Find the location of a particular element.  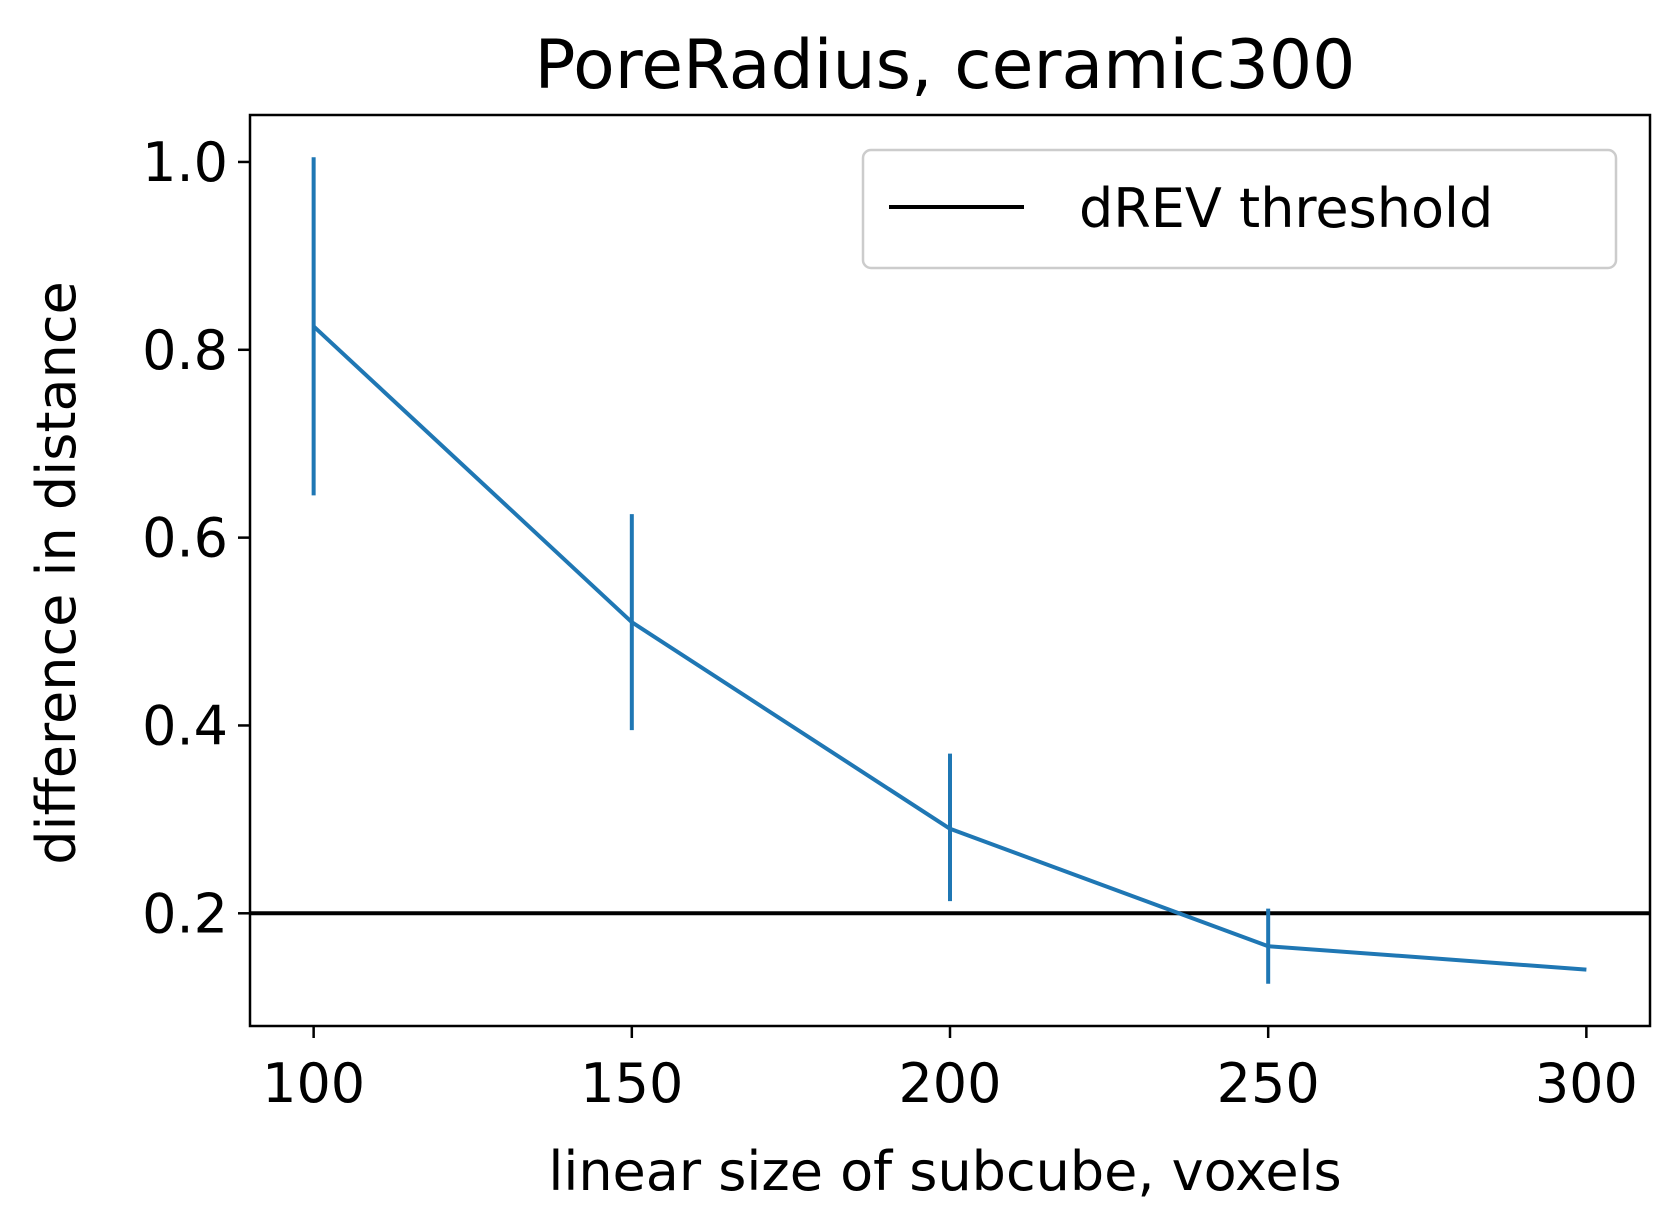

x-axis-ticks: 100 150 200 250 300 is located at coordinates (950, 1070).